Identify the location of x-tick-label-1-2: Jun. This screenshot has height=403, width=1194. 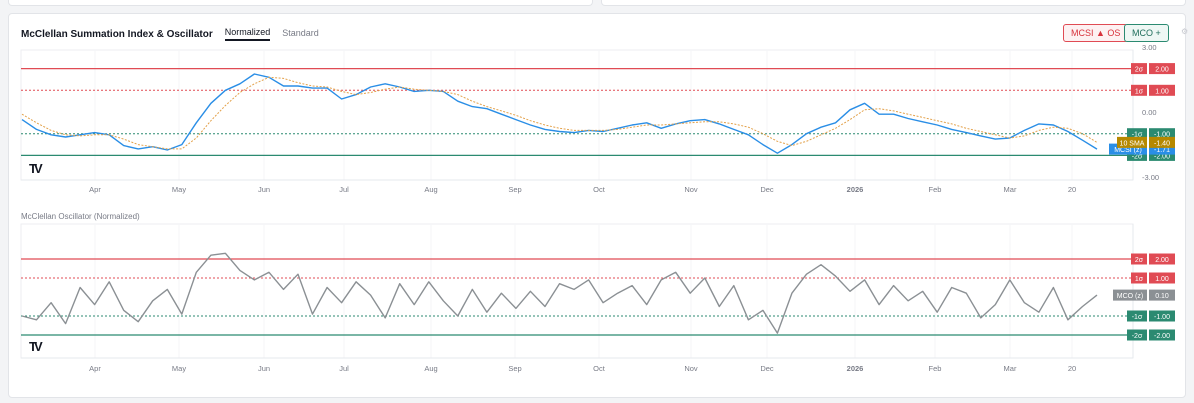
(264, 368).